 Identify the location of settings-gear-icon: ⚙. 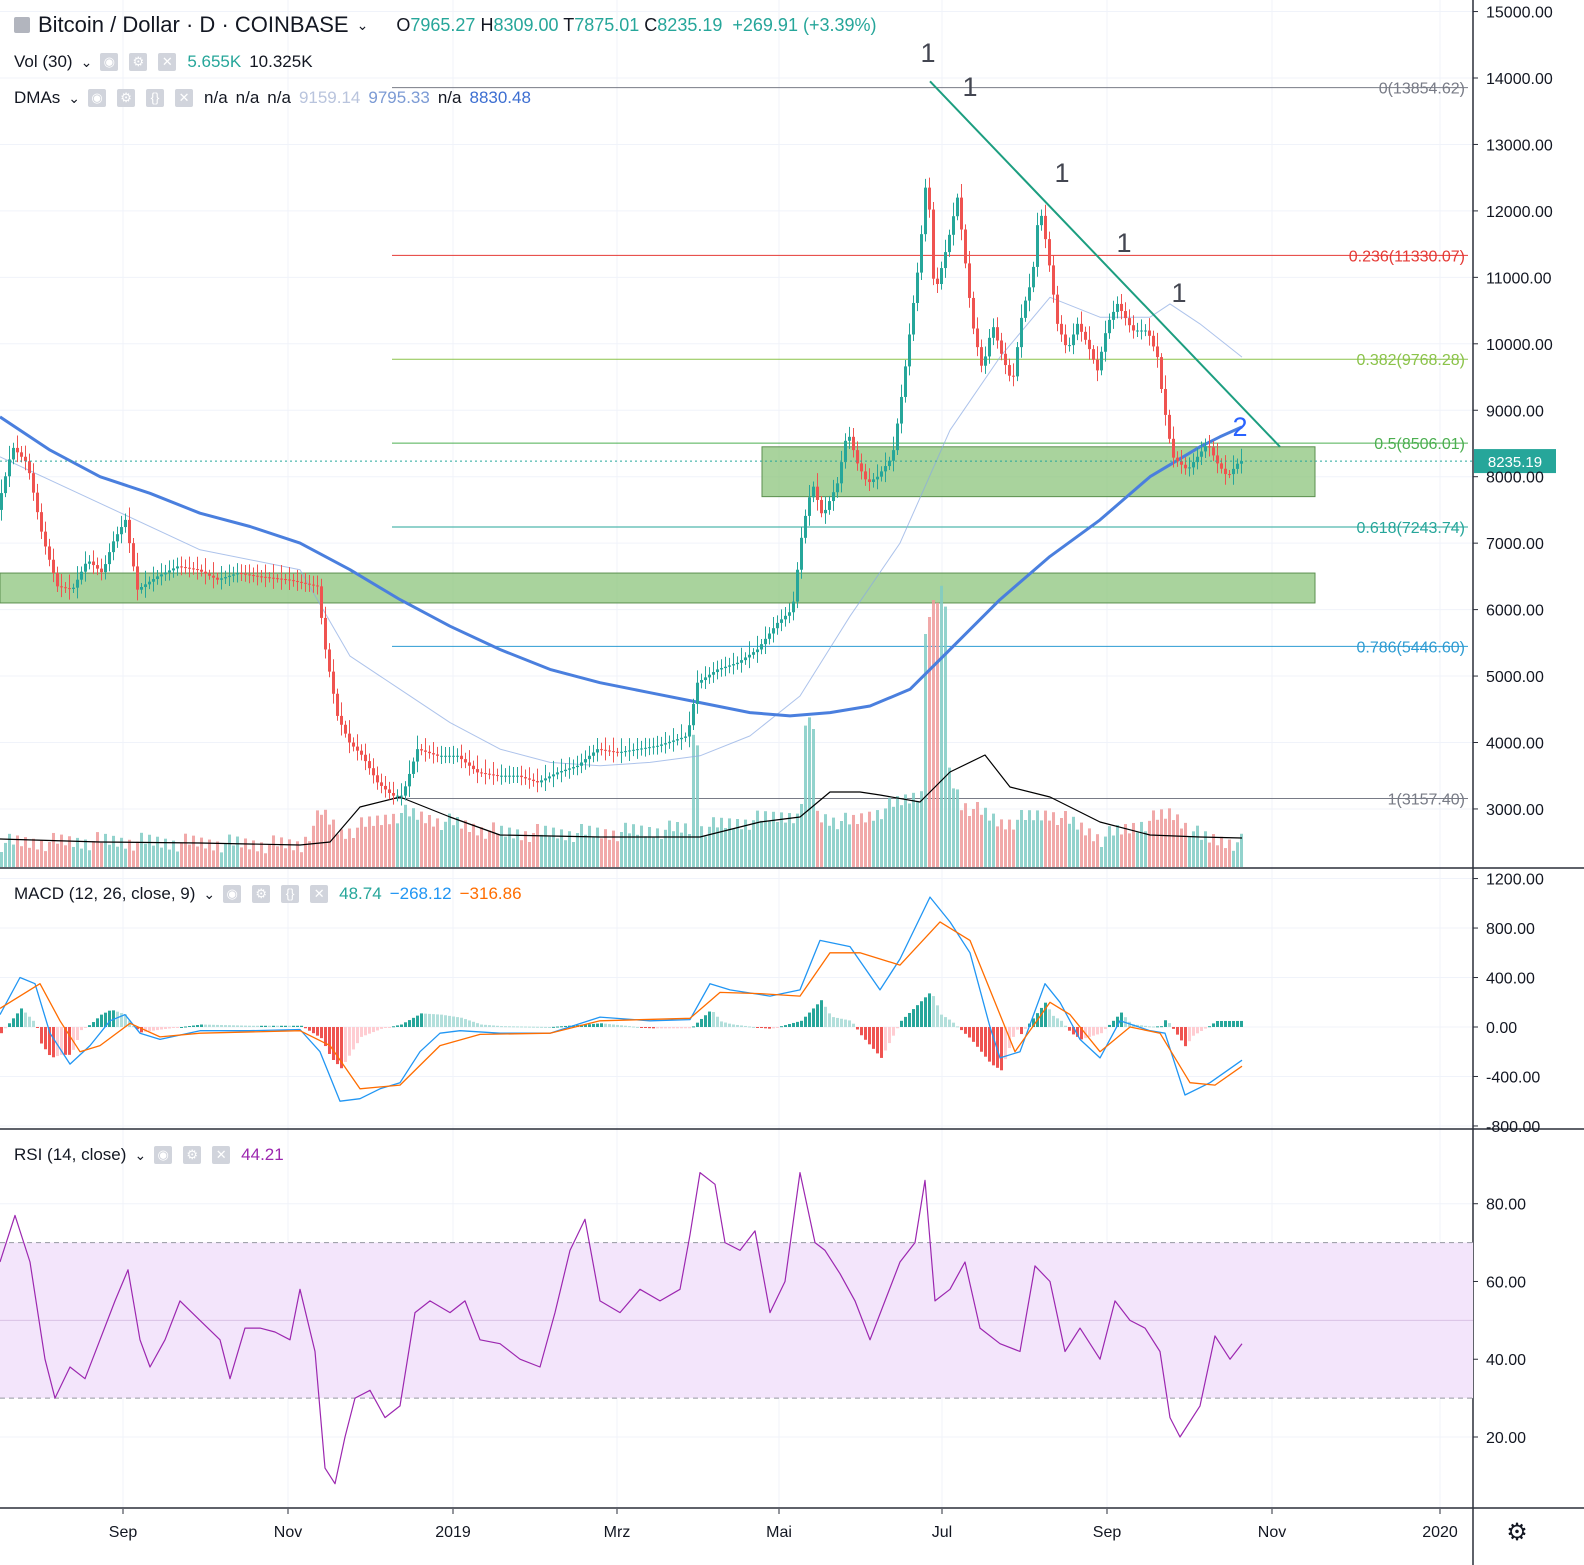
(1517, 1532).